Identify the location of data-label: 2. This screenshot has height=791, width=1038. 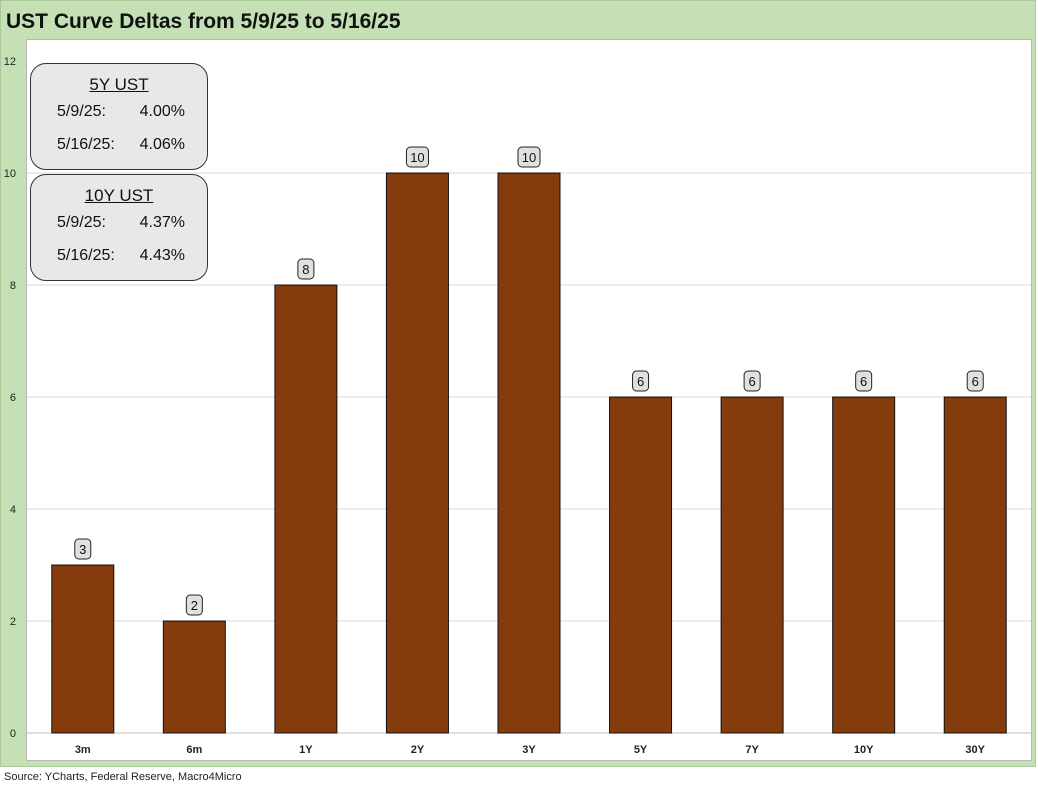
(194, 605).